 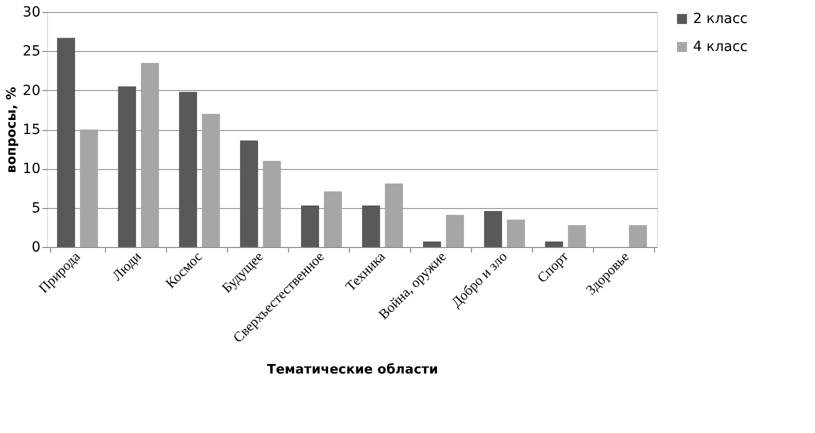 What do you see at coordinates (31, 12) in the screenshot?
I see `y-tick-label: 30` at bounding box center [31, 12].